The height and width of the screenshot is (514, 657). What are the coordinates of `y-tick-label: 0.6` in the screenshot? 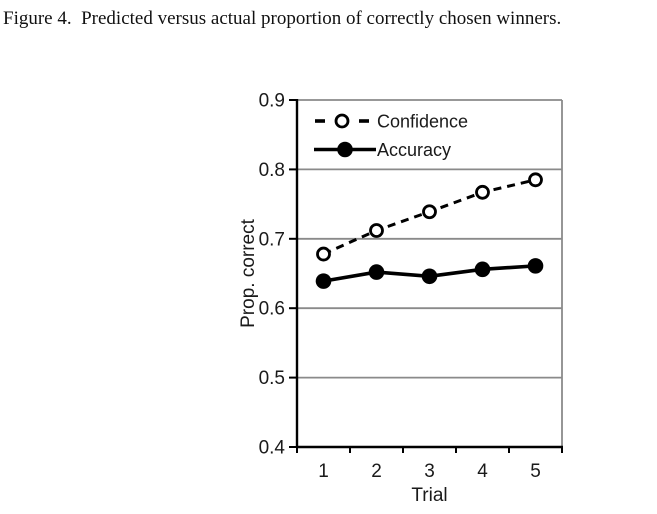 It's located at (272, 309).